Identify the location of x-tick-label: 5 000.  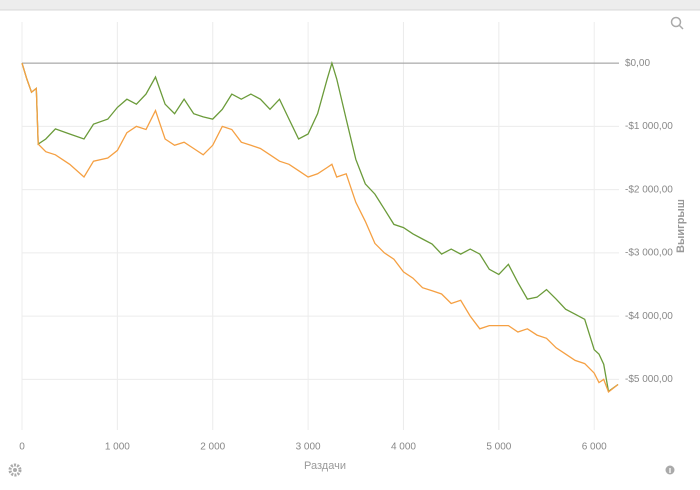
(498, 447).